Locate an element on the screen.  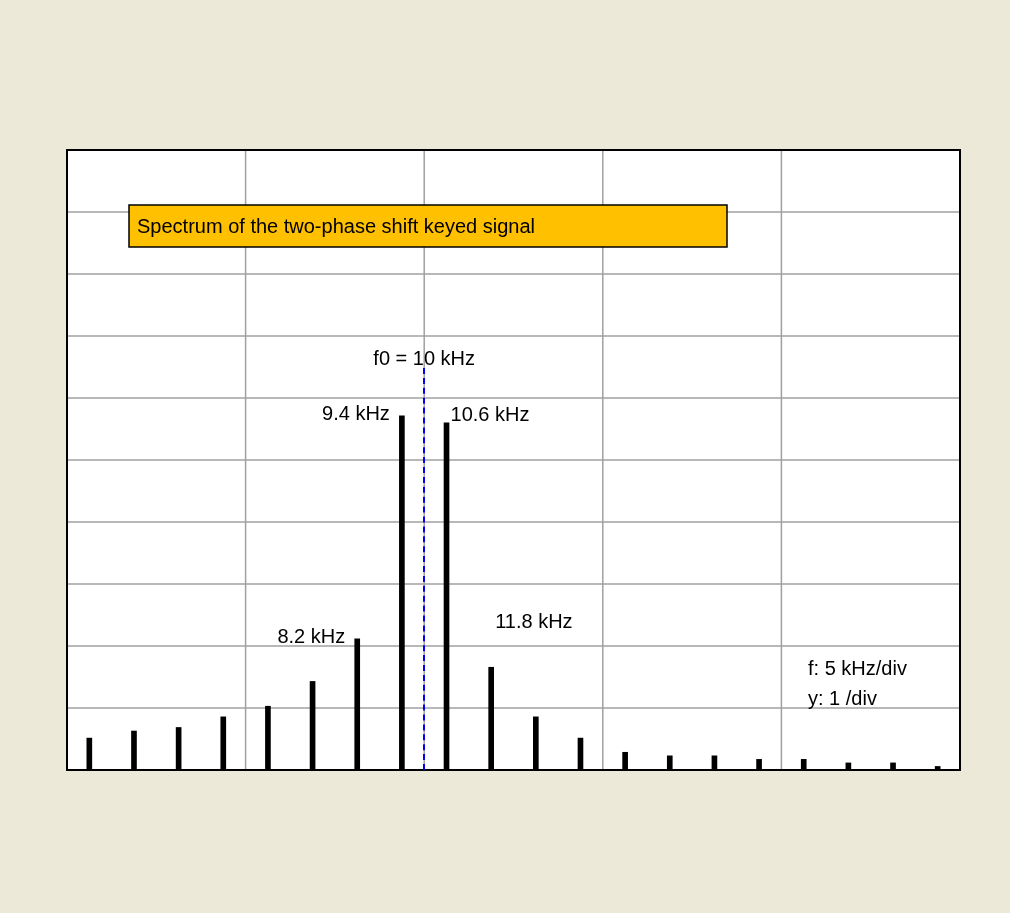
annotation: 8.2 kHz is located at coordinates (311, 635).